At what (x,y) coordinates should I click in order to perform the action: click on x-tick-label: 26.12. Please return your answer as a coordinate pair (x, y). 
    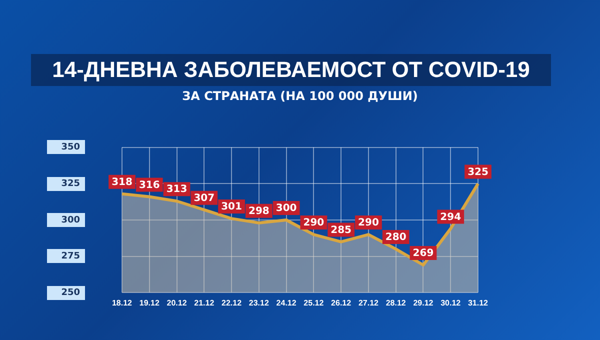
    Looking at the image, I should click on (341, 303).